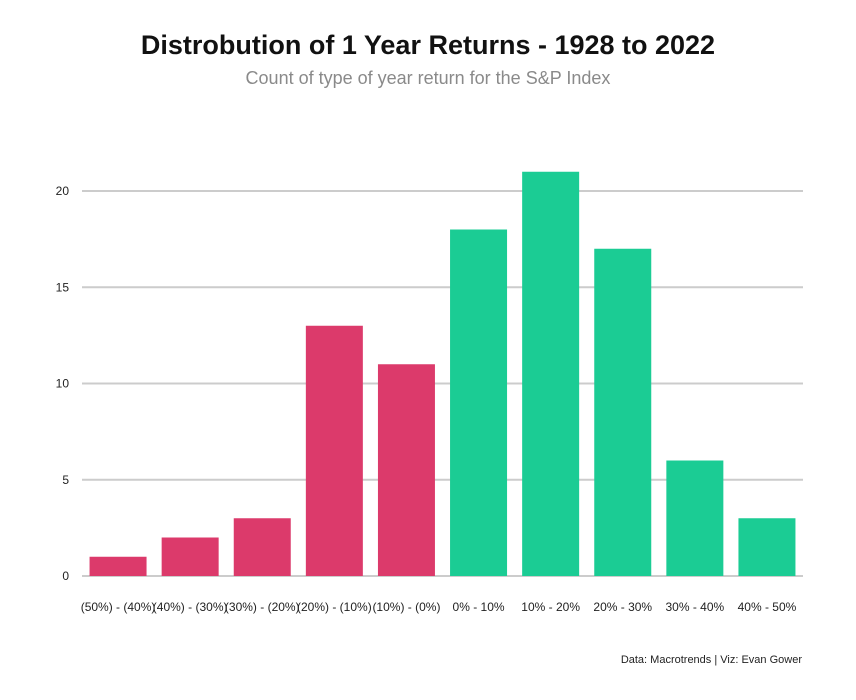 The image size is (856, 700). I want to click on y-tick-label: 15, so click(63, 287).